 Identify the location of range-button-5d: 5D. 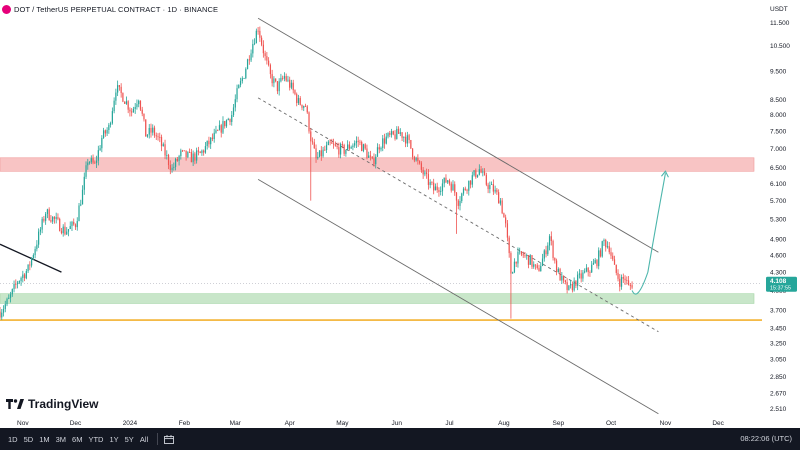
(28, 439).